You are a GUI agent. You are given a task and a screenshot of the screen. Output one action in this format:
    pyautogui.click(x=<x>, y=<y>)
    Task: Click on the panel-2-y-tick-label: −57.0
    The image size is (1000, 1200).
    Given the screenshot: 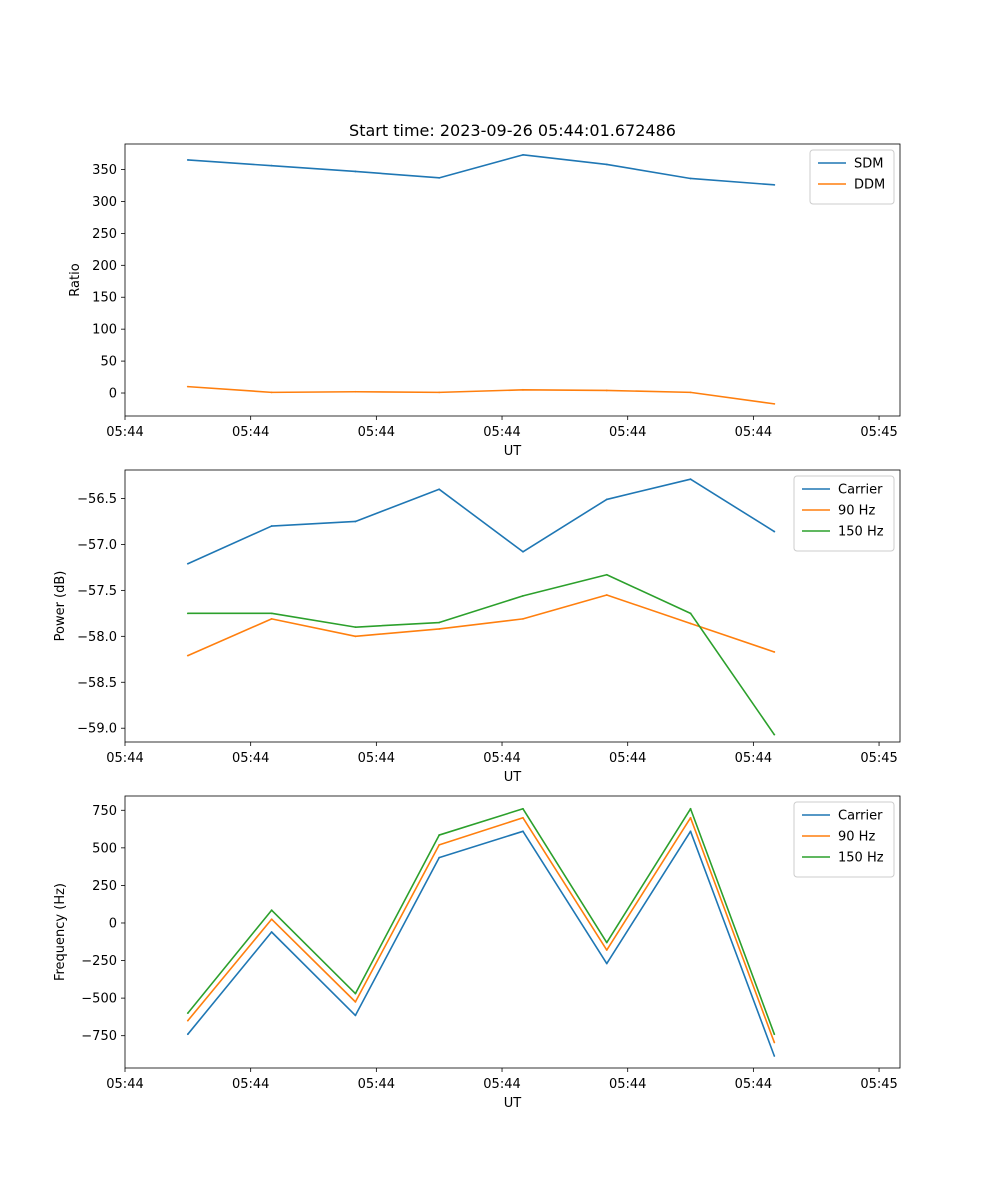 What is the action you would take?
    pyautogui.click(x=97, y=545)
    